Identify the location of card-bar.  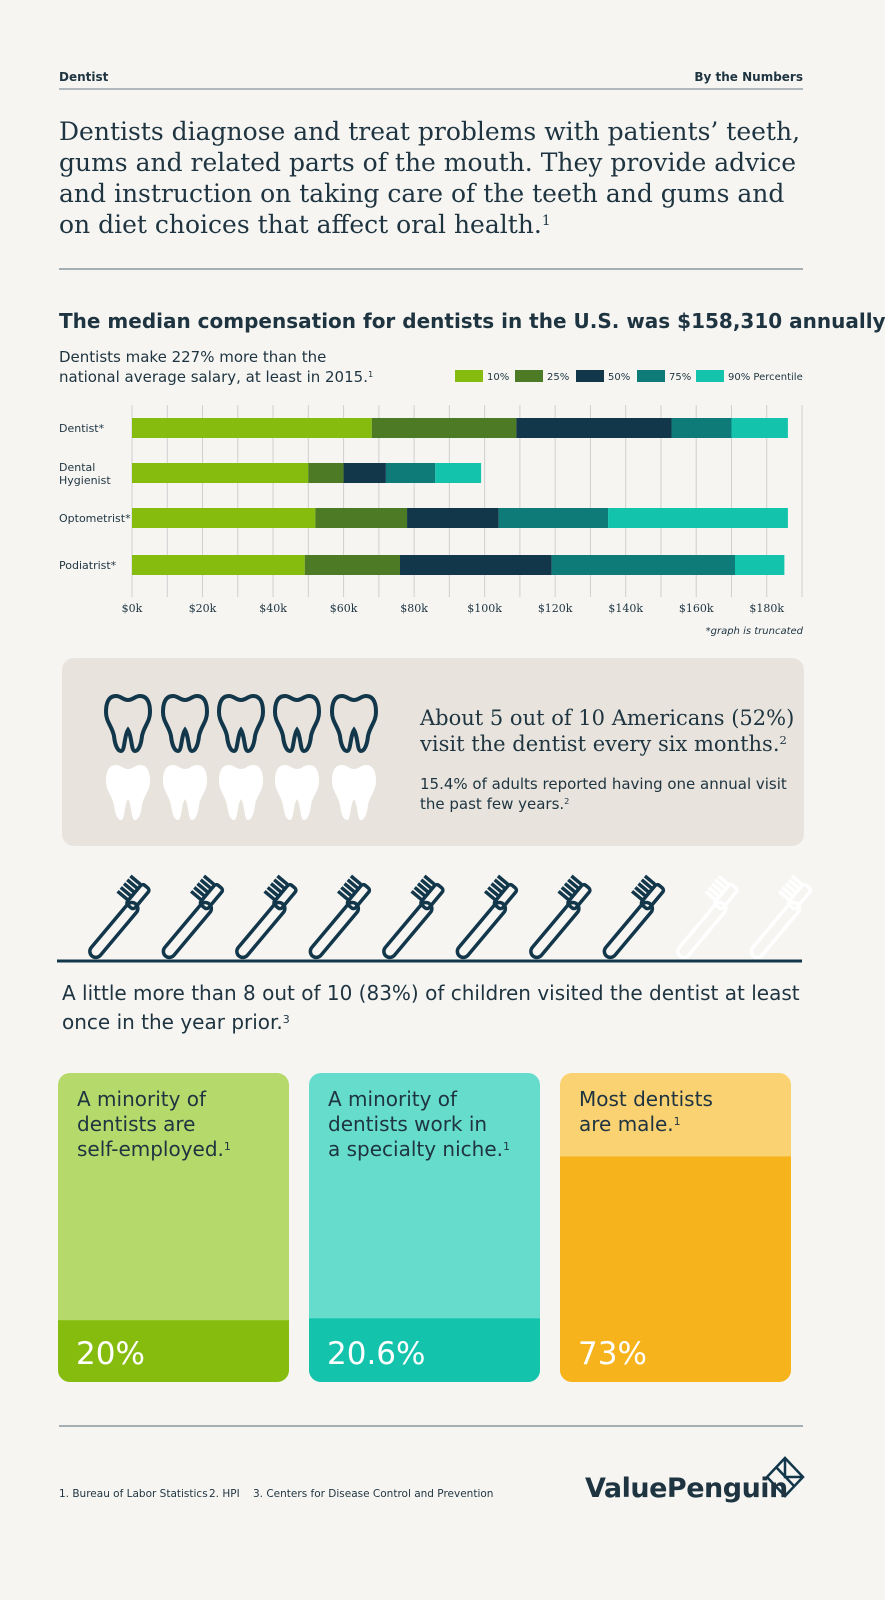
(424, 1350).